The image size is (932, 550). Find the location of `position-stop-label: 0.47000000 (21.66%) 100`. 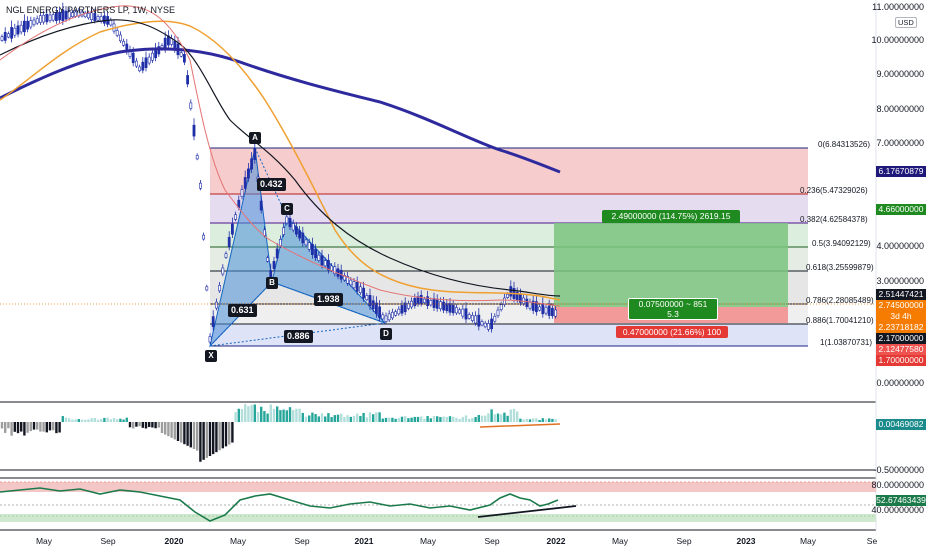

position-stop-label: 0.47000000 (21.66%) 100 is located at coordinates (672, 332).